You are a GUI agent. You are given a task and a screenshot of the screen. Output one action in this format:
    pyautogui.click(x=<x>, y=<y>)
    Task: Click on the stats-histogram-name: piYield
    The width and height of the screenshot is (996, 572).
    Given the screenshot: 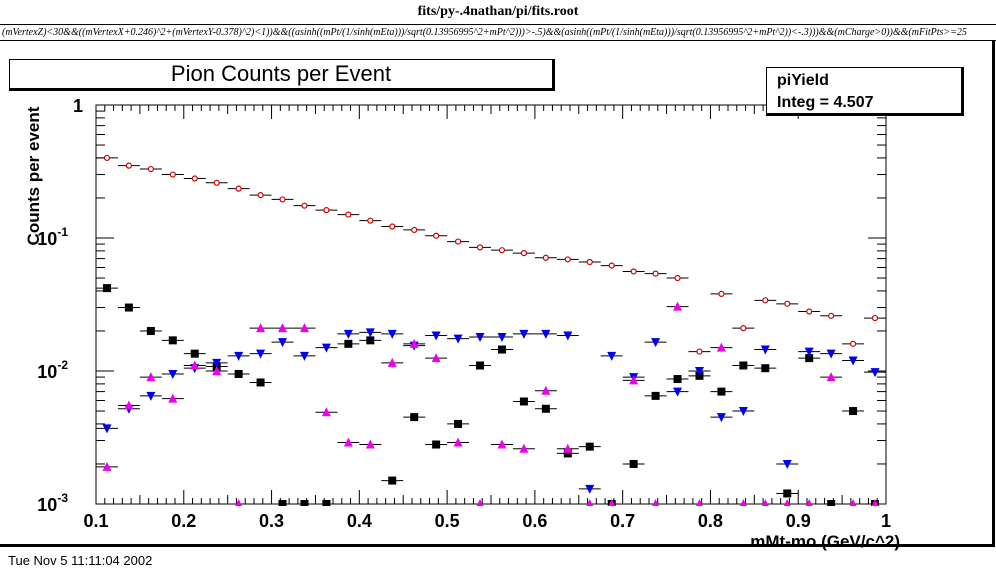 What is the action you would take?
    pyautogui.click(x=803, y=80)
    